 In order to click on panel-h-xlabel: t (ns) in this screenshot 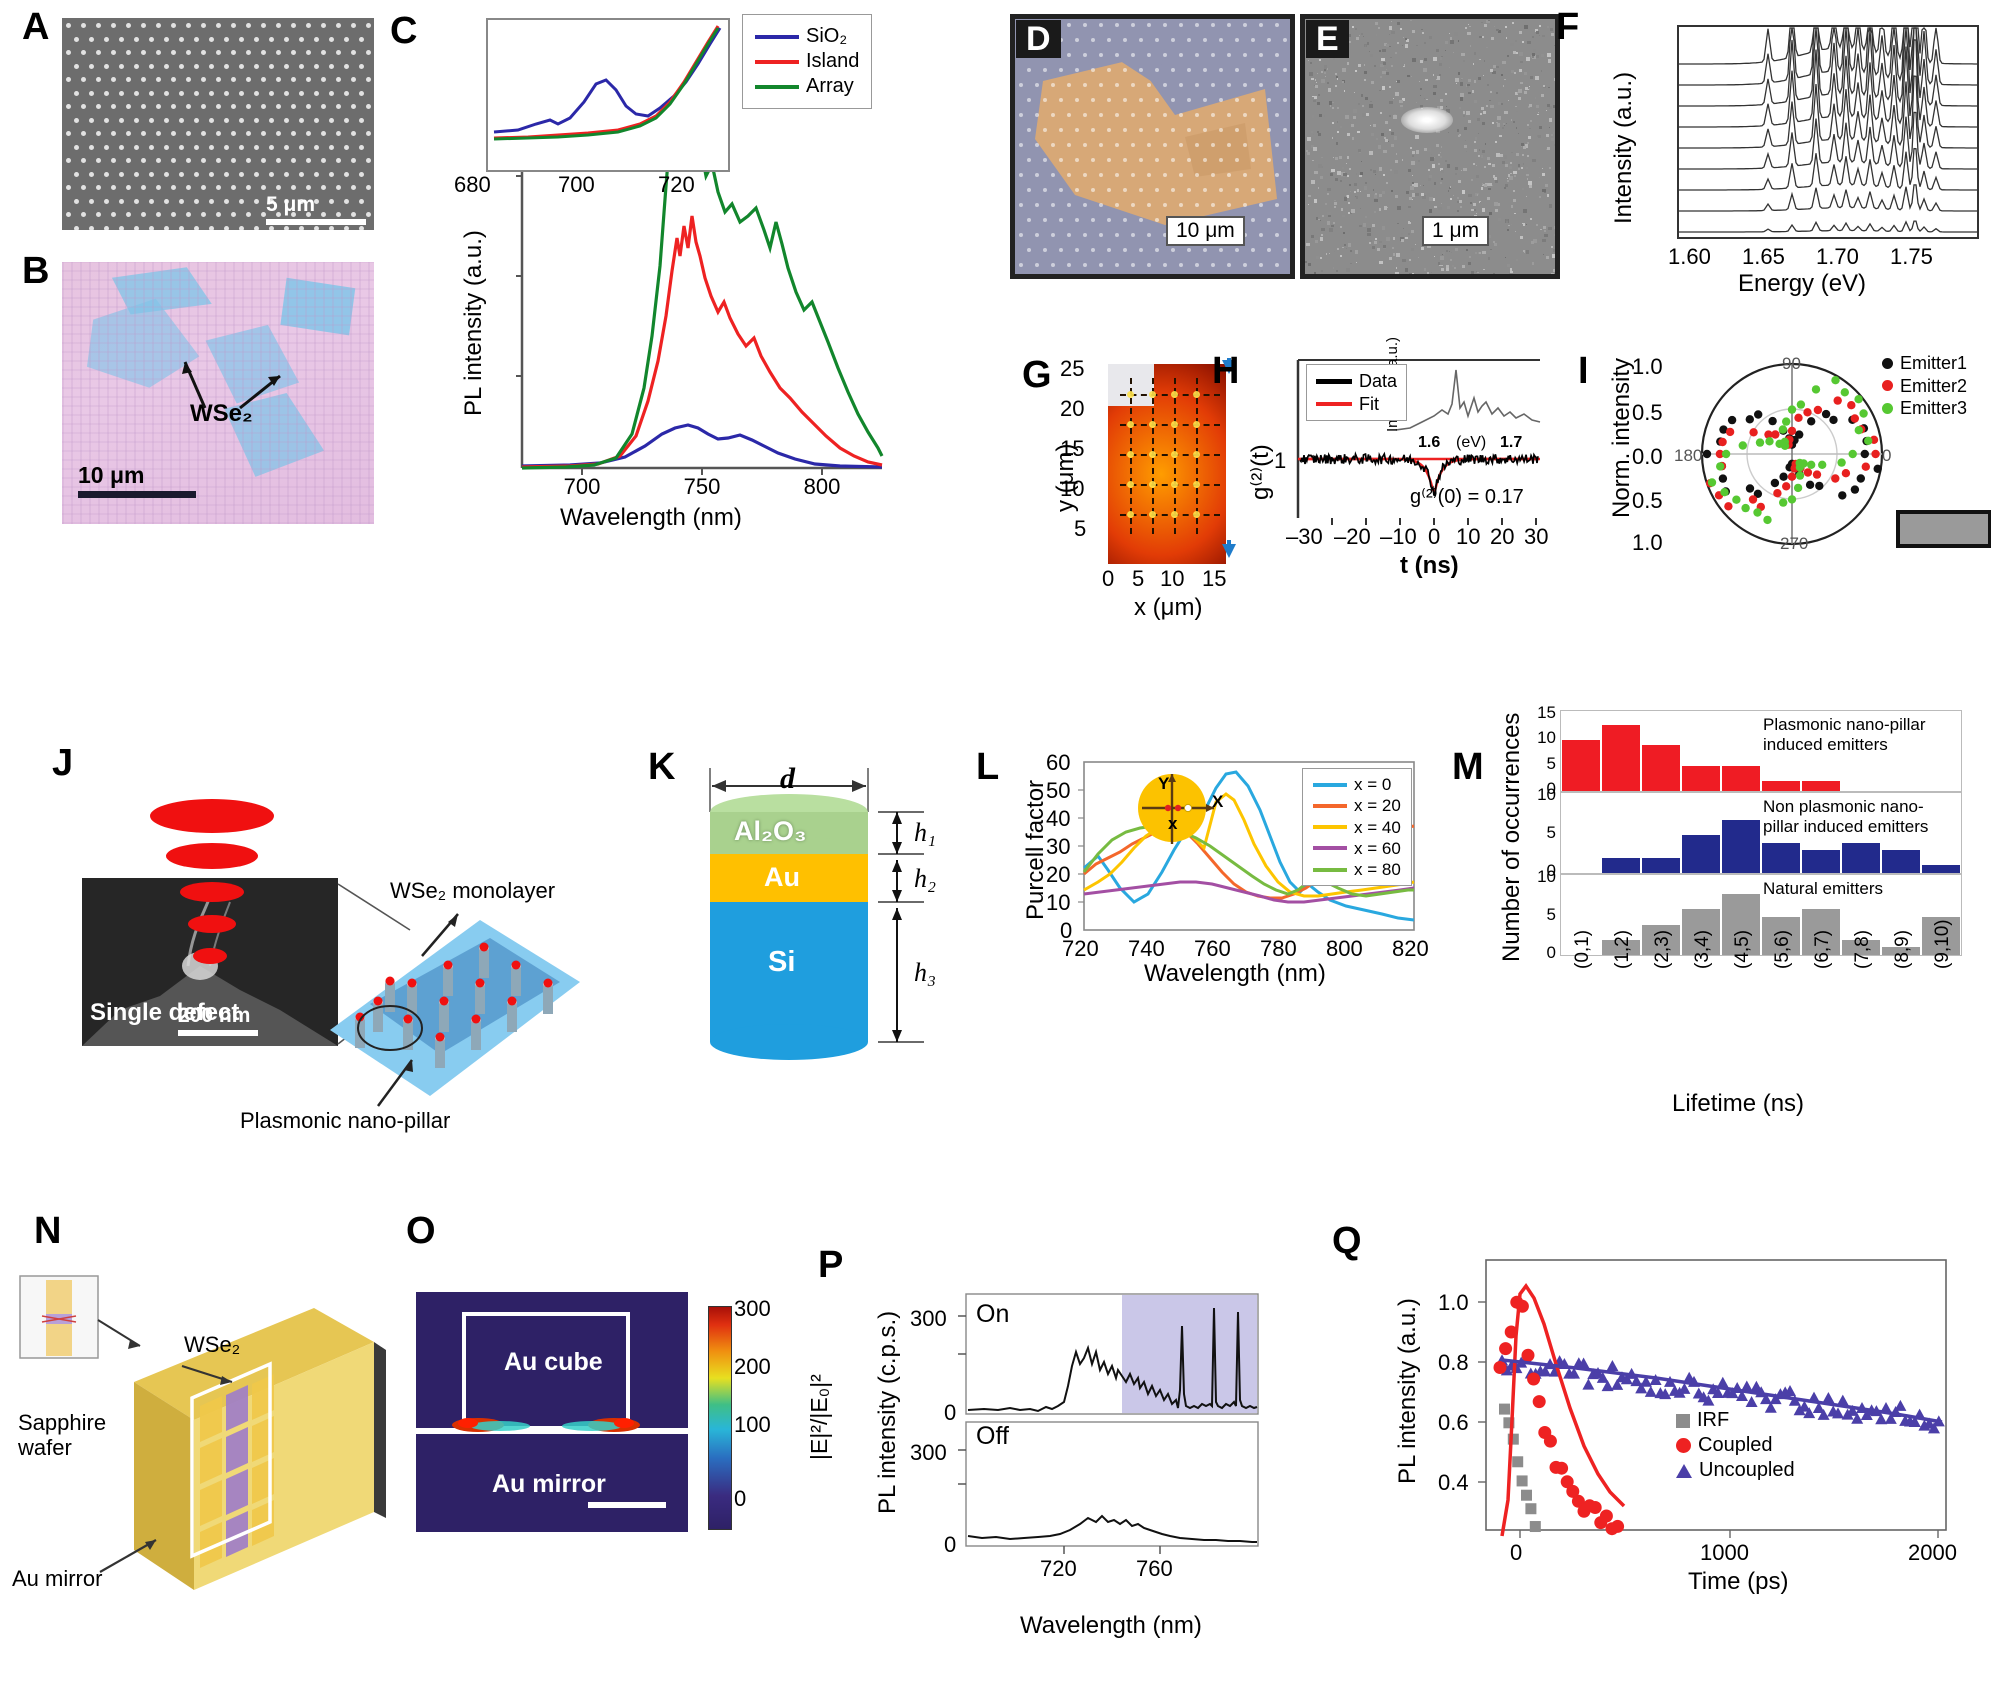, I will do `click(1429, 565)`.